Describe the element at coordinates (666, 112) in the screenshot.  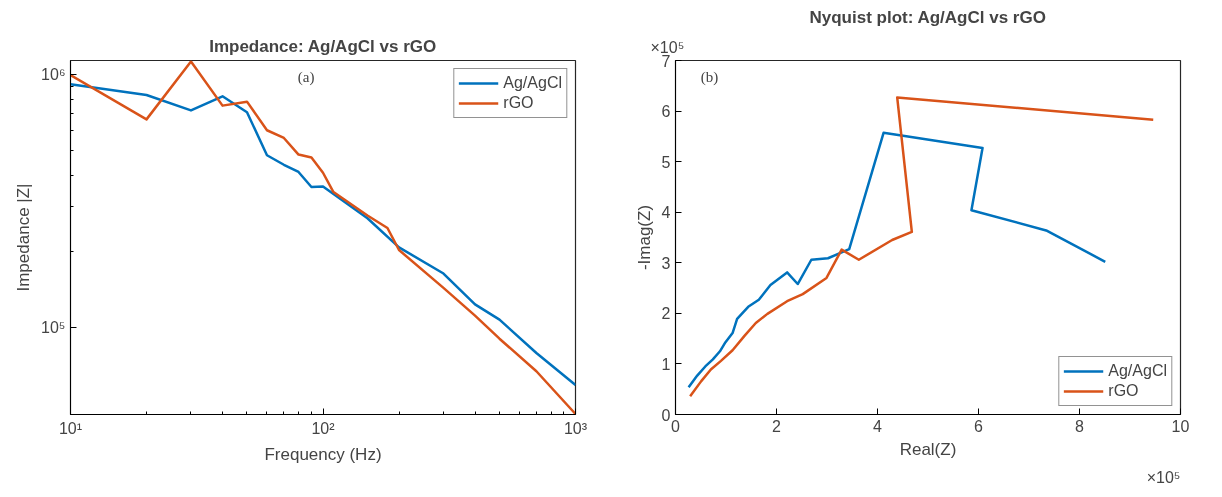
I see `y-tick-label: 6` at that location.